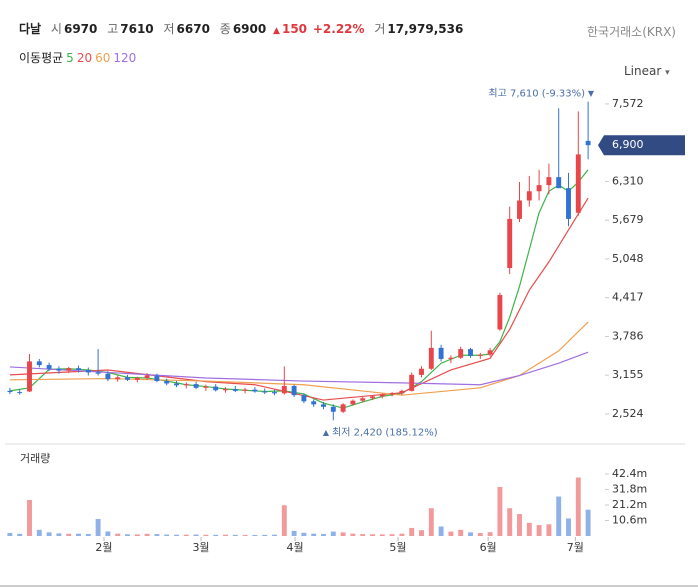  I want to click on legend-item: 20, so click(84, 58).